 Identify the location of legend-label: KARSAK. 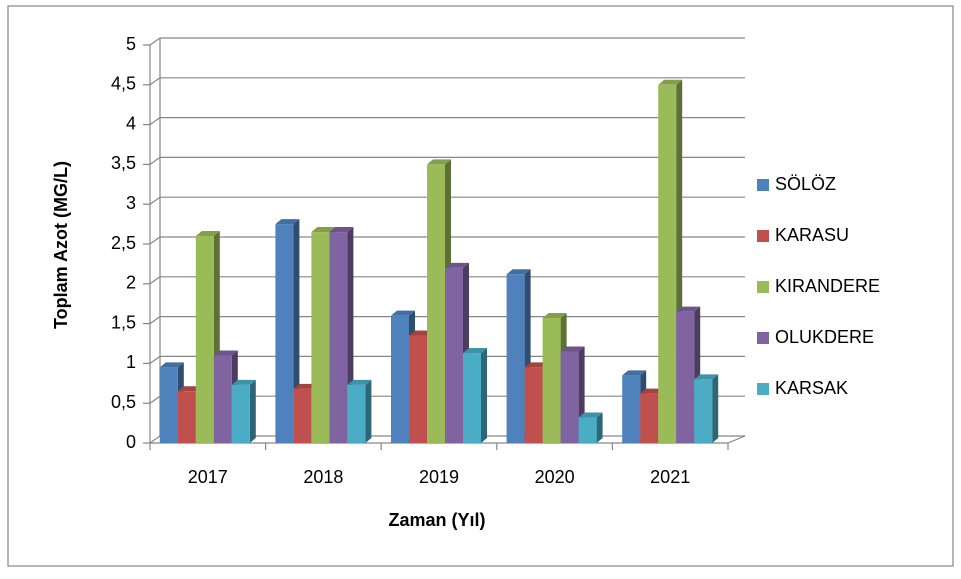
(811, 388).